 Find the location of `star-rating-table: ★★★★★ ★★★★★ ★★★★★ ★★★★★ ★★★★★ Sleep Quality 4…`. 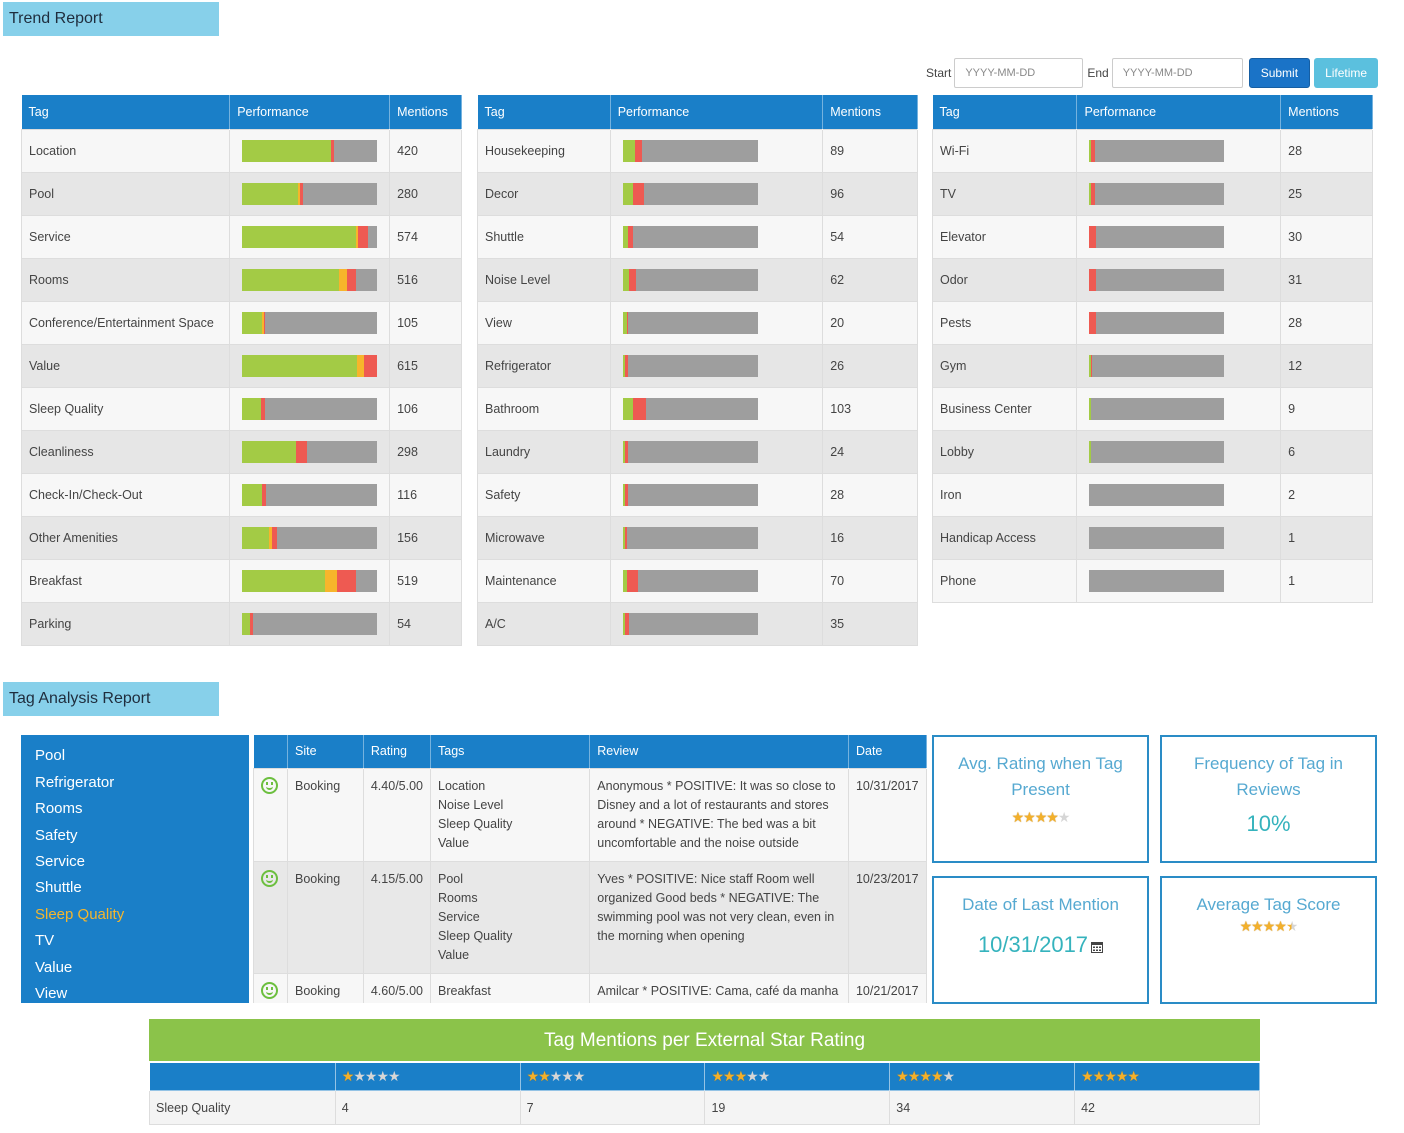

star-rating-table: ★★★★★ ★★★★★ ★★★★★ ★★★★★ ★★★★★ Sleep Quality 4… is located at coordinates (704, 1093).